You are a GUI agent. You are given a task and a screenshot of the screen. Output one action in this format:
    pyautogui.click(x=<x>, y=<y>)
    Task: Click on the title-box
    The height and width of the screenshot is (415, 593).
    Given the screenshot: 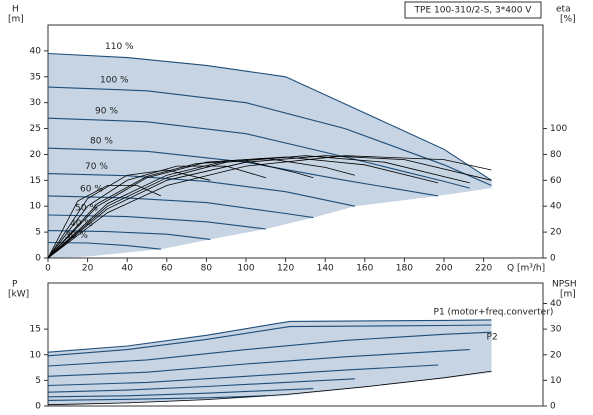 What is the action you would take?
    pyautogui.click(x=473, y=10)
    